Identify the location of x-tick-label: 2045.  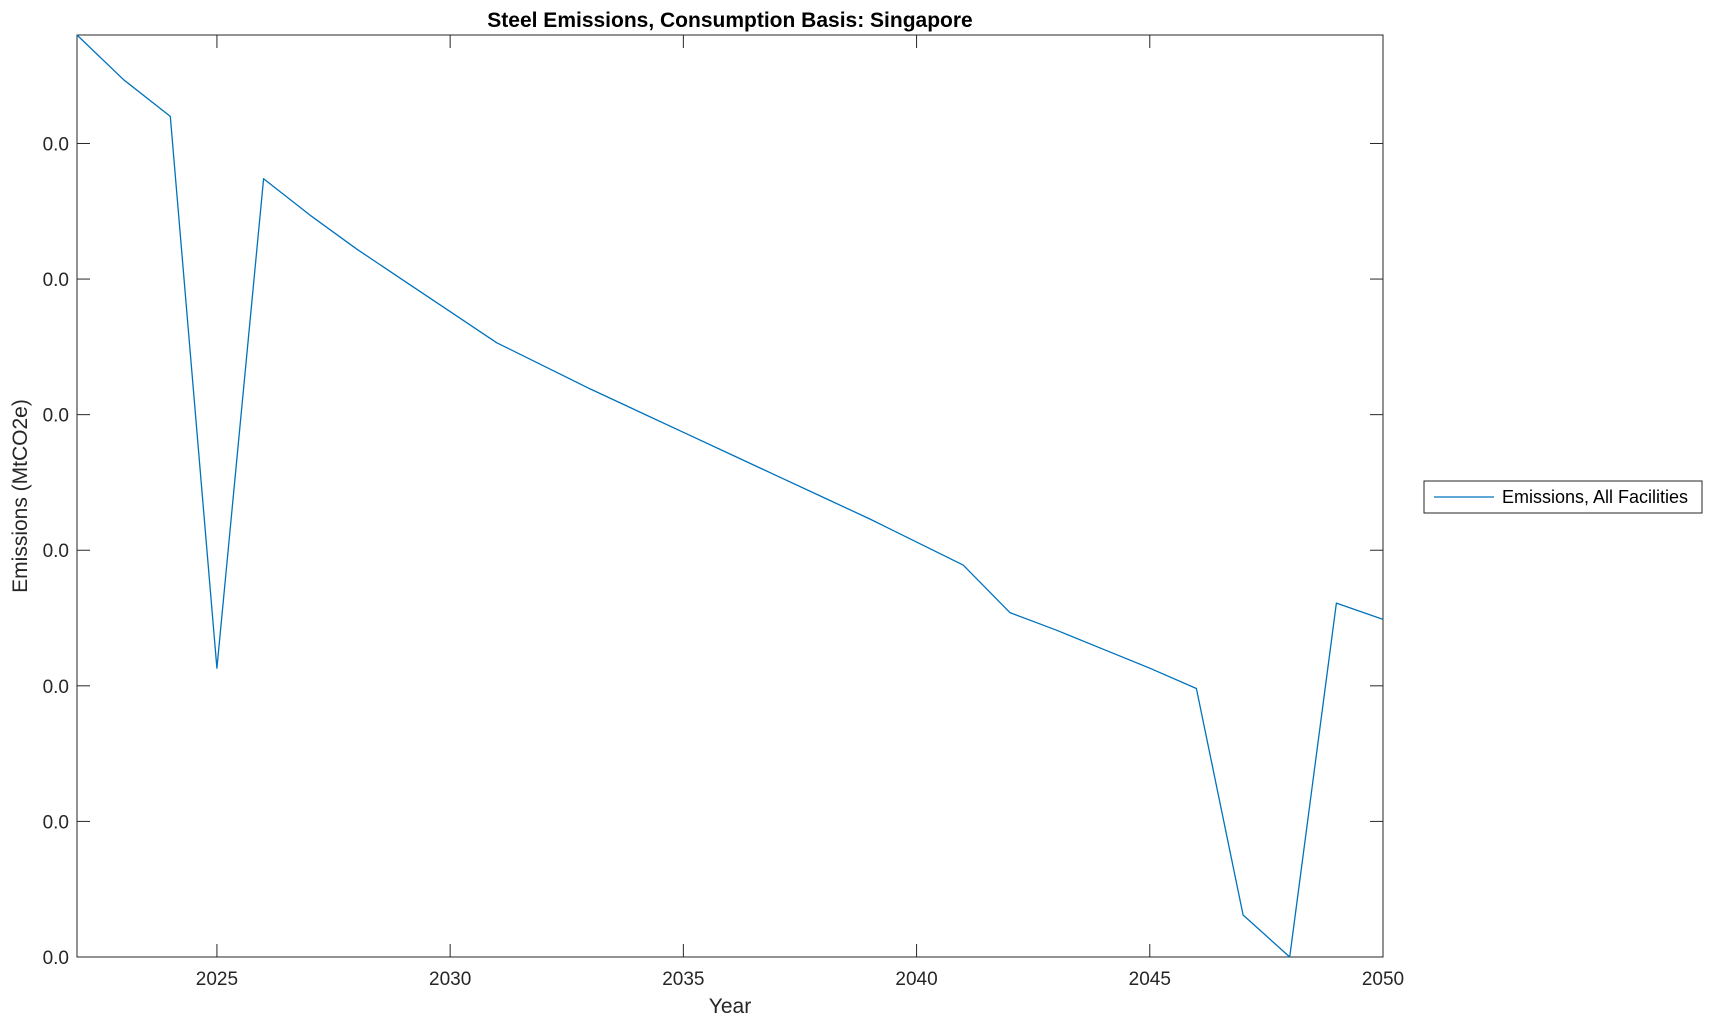
(1150, 979).